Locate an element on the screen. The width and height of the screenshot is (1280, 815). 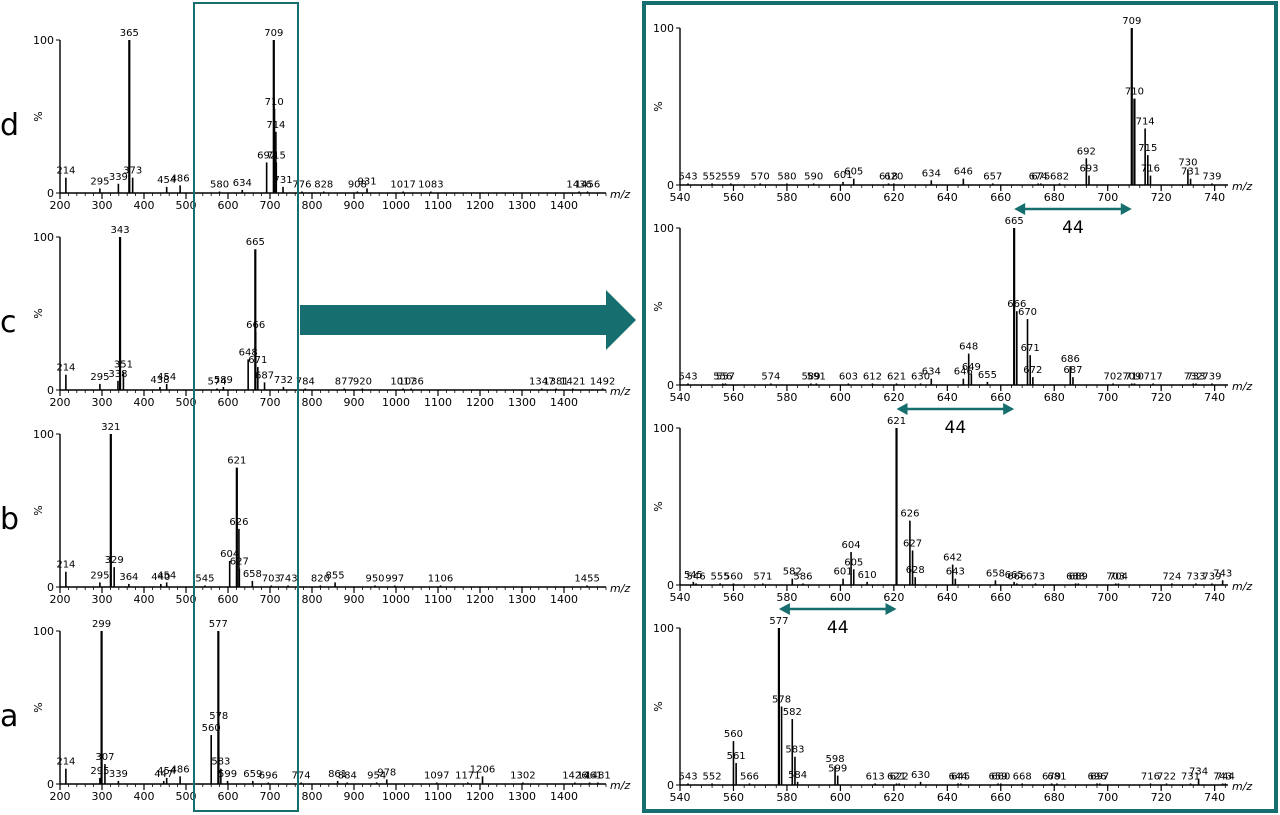
peak-label: 978 is located at coordinates (386, 772).